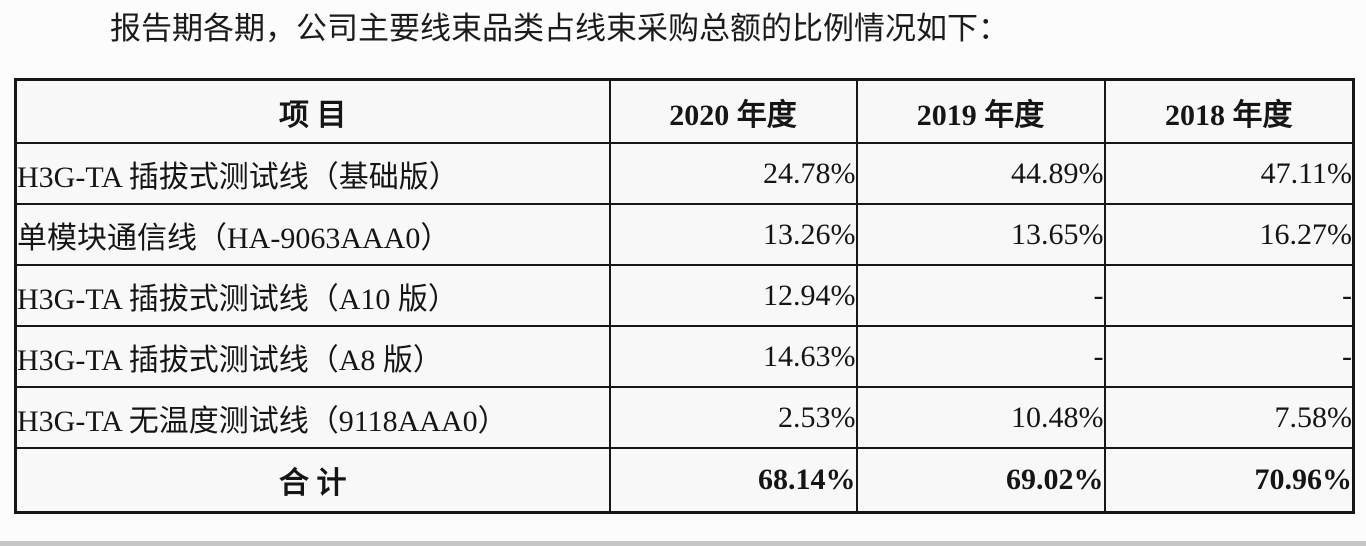 This screenshot has height=546, width=1366. I want to click on table-row: H3G-TA 插拔式测试线（A8 版） 14.63% - -, so click(684, 356).